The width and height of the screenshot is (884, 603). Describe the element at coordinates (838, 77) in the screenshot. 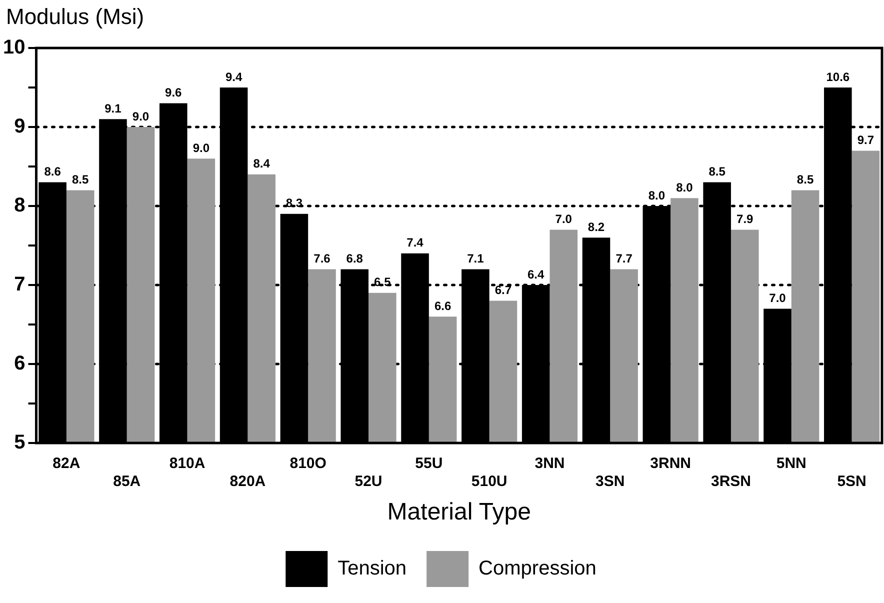

I see `annotation: 10.6` at that location.